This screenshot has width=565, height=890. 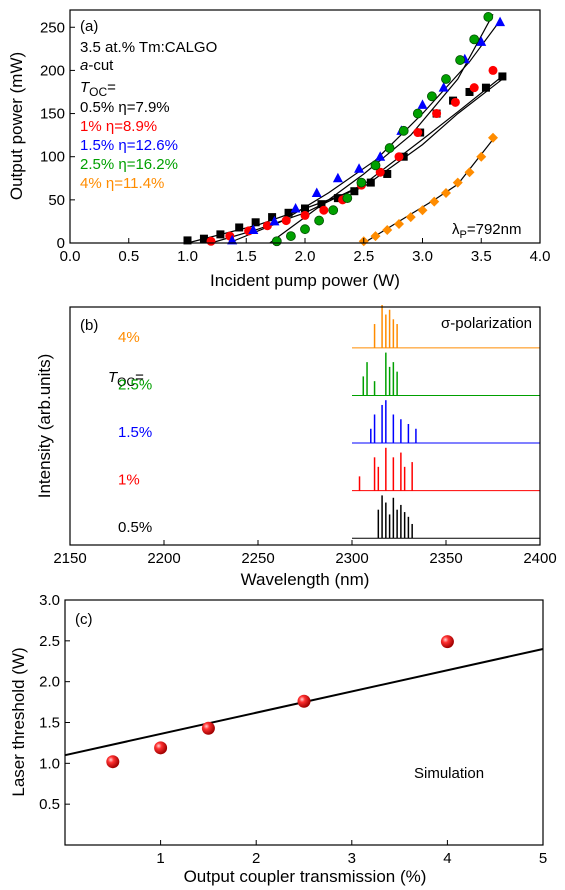 What do you see at coordinates (49, 600) in the screenshot?
I see `y-tick-label-c: 3.0` at bounding box center [49, 600].